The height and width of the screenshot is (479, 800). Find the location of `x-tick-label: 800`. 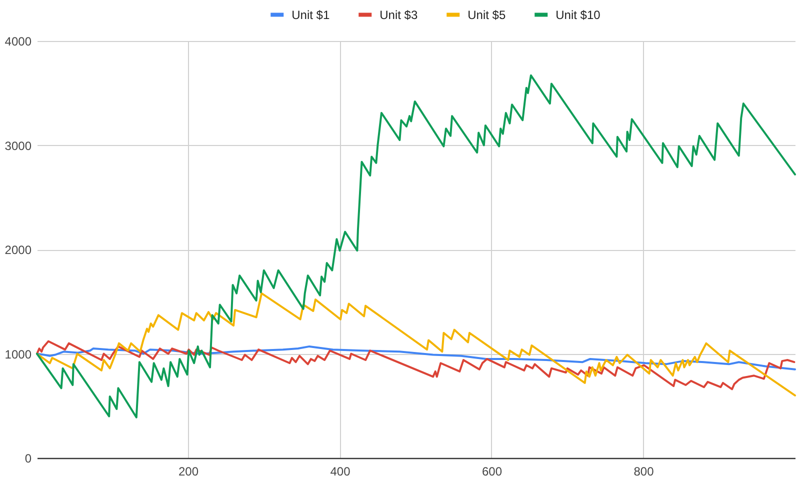

x-tick-label: 800 is located at coordinates (644, 471).